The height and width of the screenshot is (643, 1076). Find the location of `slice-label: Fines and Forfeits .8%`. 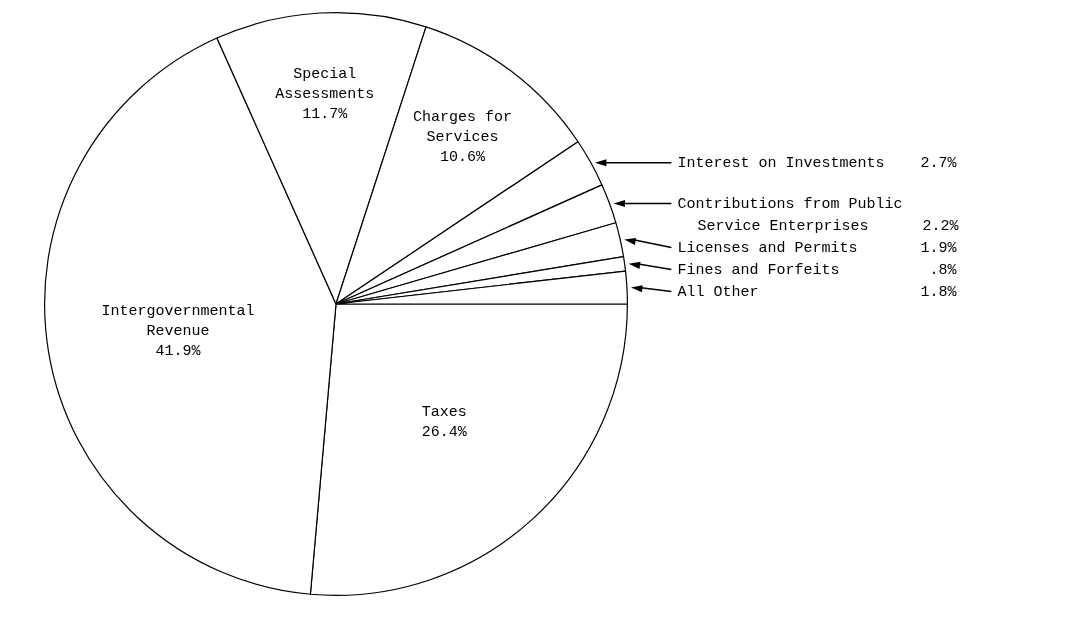

slice-label: Fines and Forfeits .8% is located at coordinates (817, 270).